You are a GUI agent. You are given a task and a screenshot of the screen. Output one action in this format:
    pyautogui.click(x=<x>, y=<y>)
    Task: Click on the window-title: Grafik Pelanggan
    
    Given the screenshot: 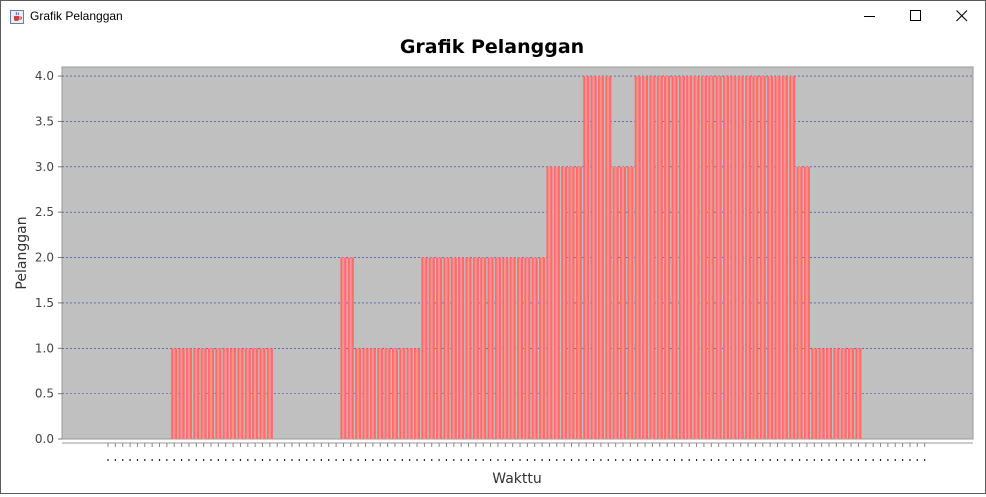 What is the action you would take?
    pyautogui.click(x=76, y=16)
    